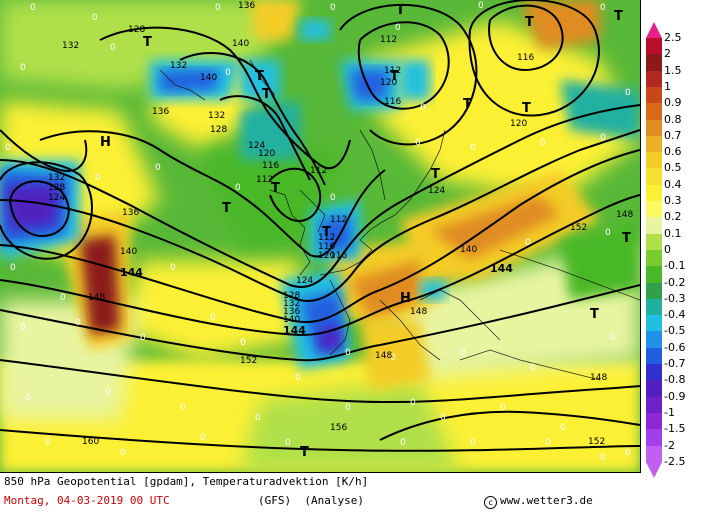 This screenshot has height=513, width=704. Describe the element at coordinates (675, 282) in the screenshot. I see `legend-label: -0.2` at that location.